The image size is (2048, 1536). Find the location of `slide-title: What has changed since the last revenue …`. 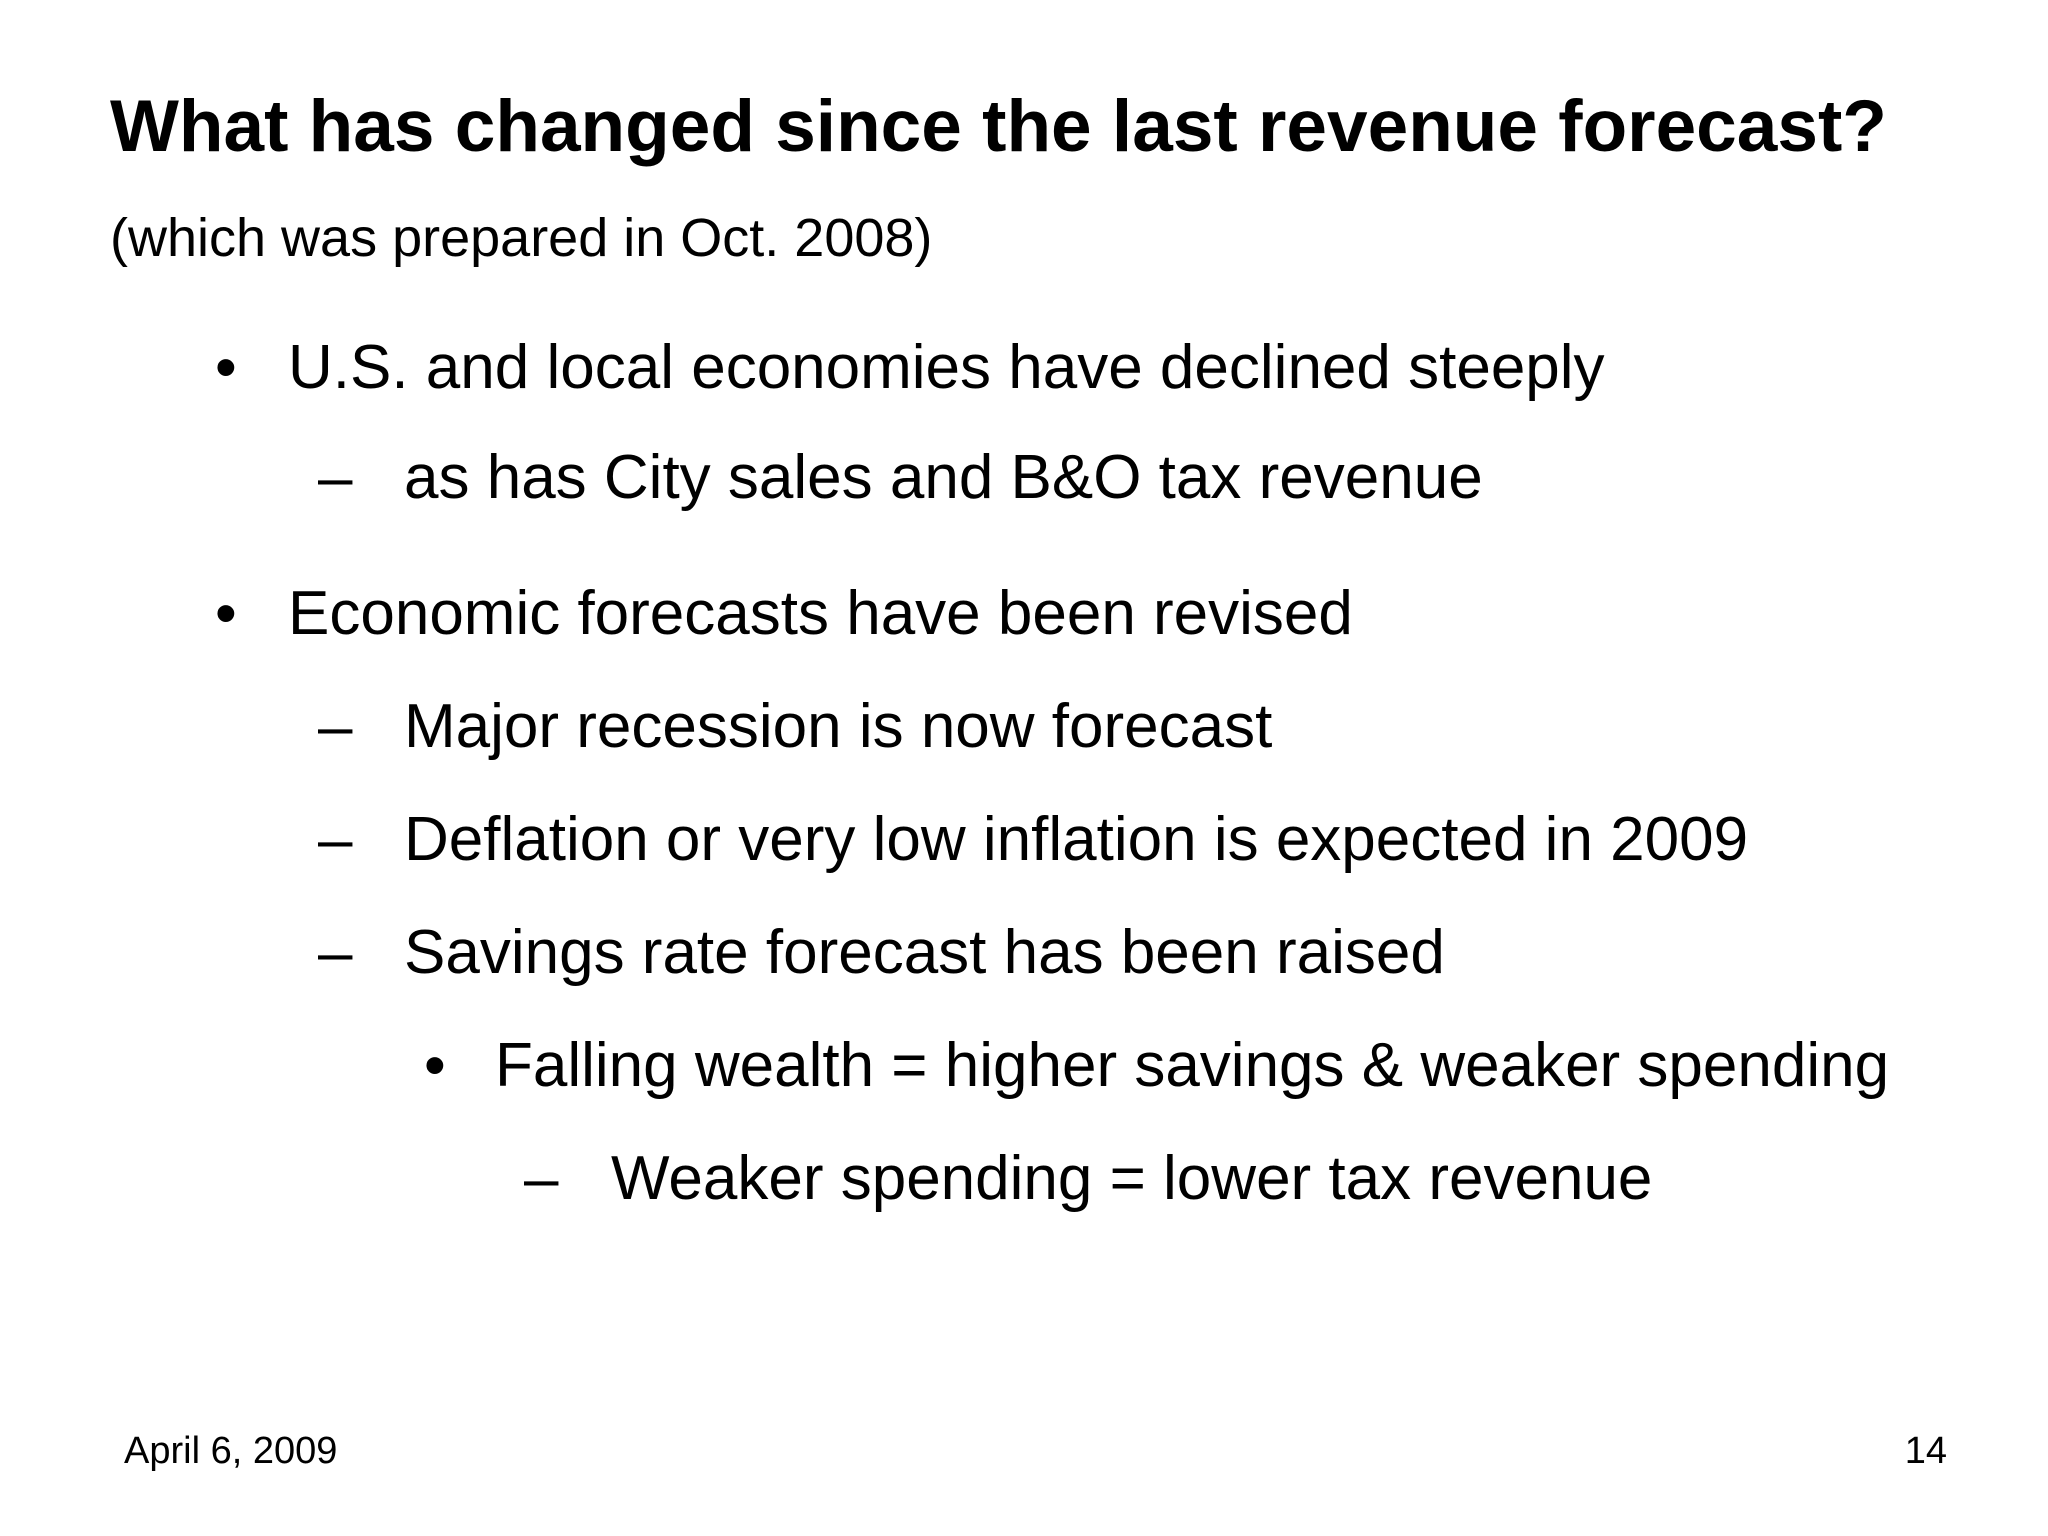

slide-title: What has changed since the last revenue … is located at coordinates (998, 126).